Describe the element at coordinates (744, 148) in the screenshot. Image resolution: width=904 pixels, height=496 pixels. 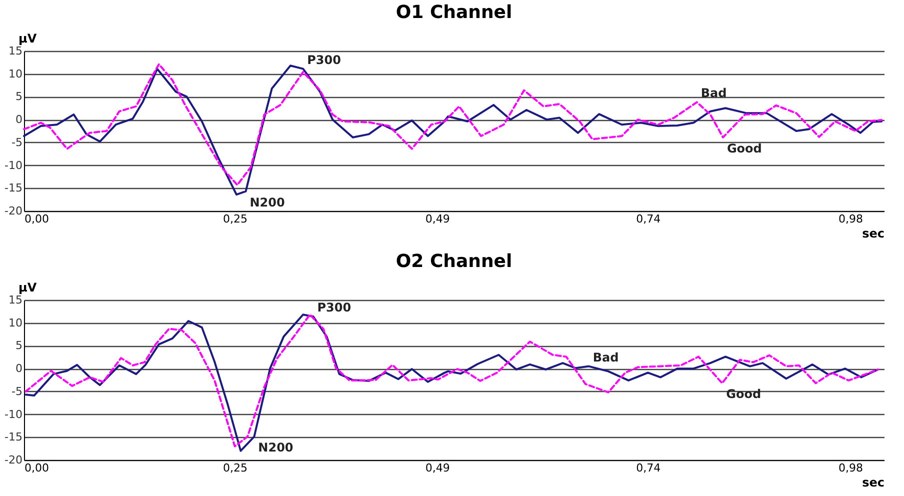
I see `annotation: Good` at that location.